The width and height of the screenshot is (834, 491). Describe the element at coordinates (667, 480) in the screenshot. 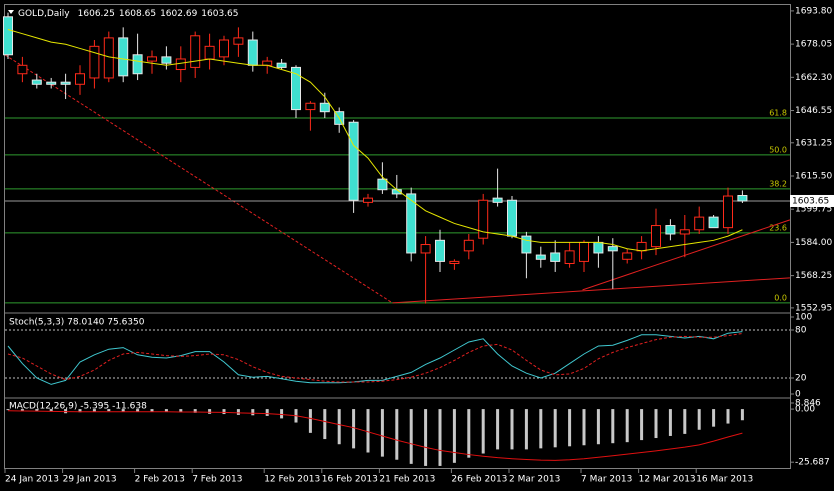

I see `x-tick-label: 12 Mar 2013` at that location.